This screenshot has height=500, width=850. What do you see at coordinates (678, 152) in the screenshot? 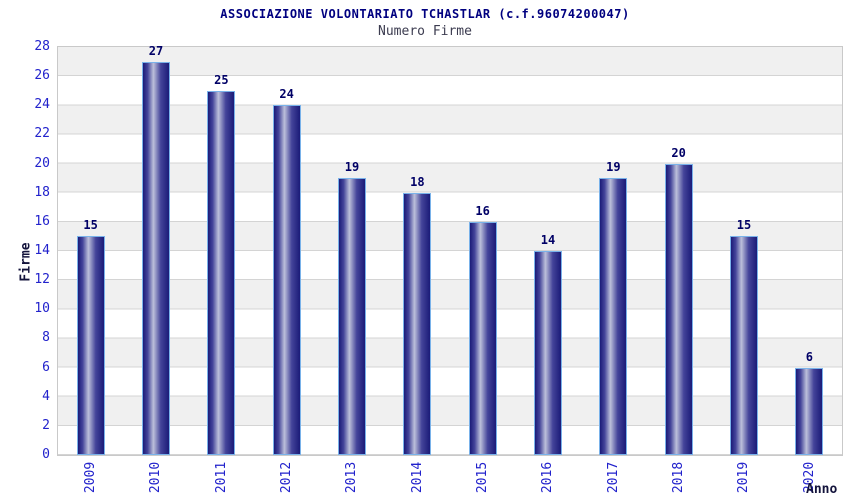
I see `bar-value-2018: 20` at bounding box center [678, 152].